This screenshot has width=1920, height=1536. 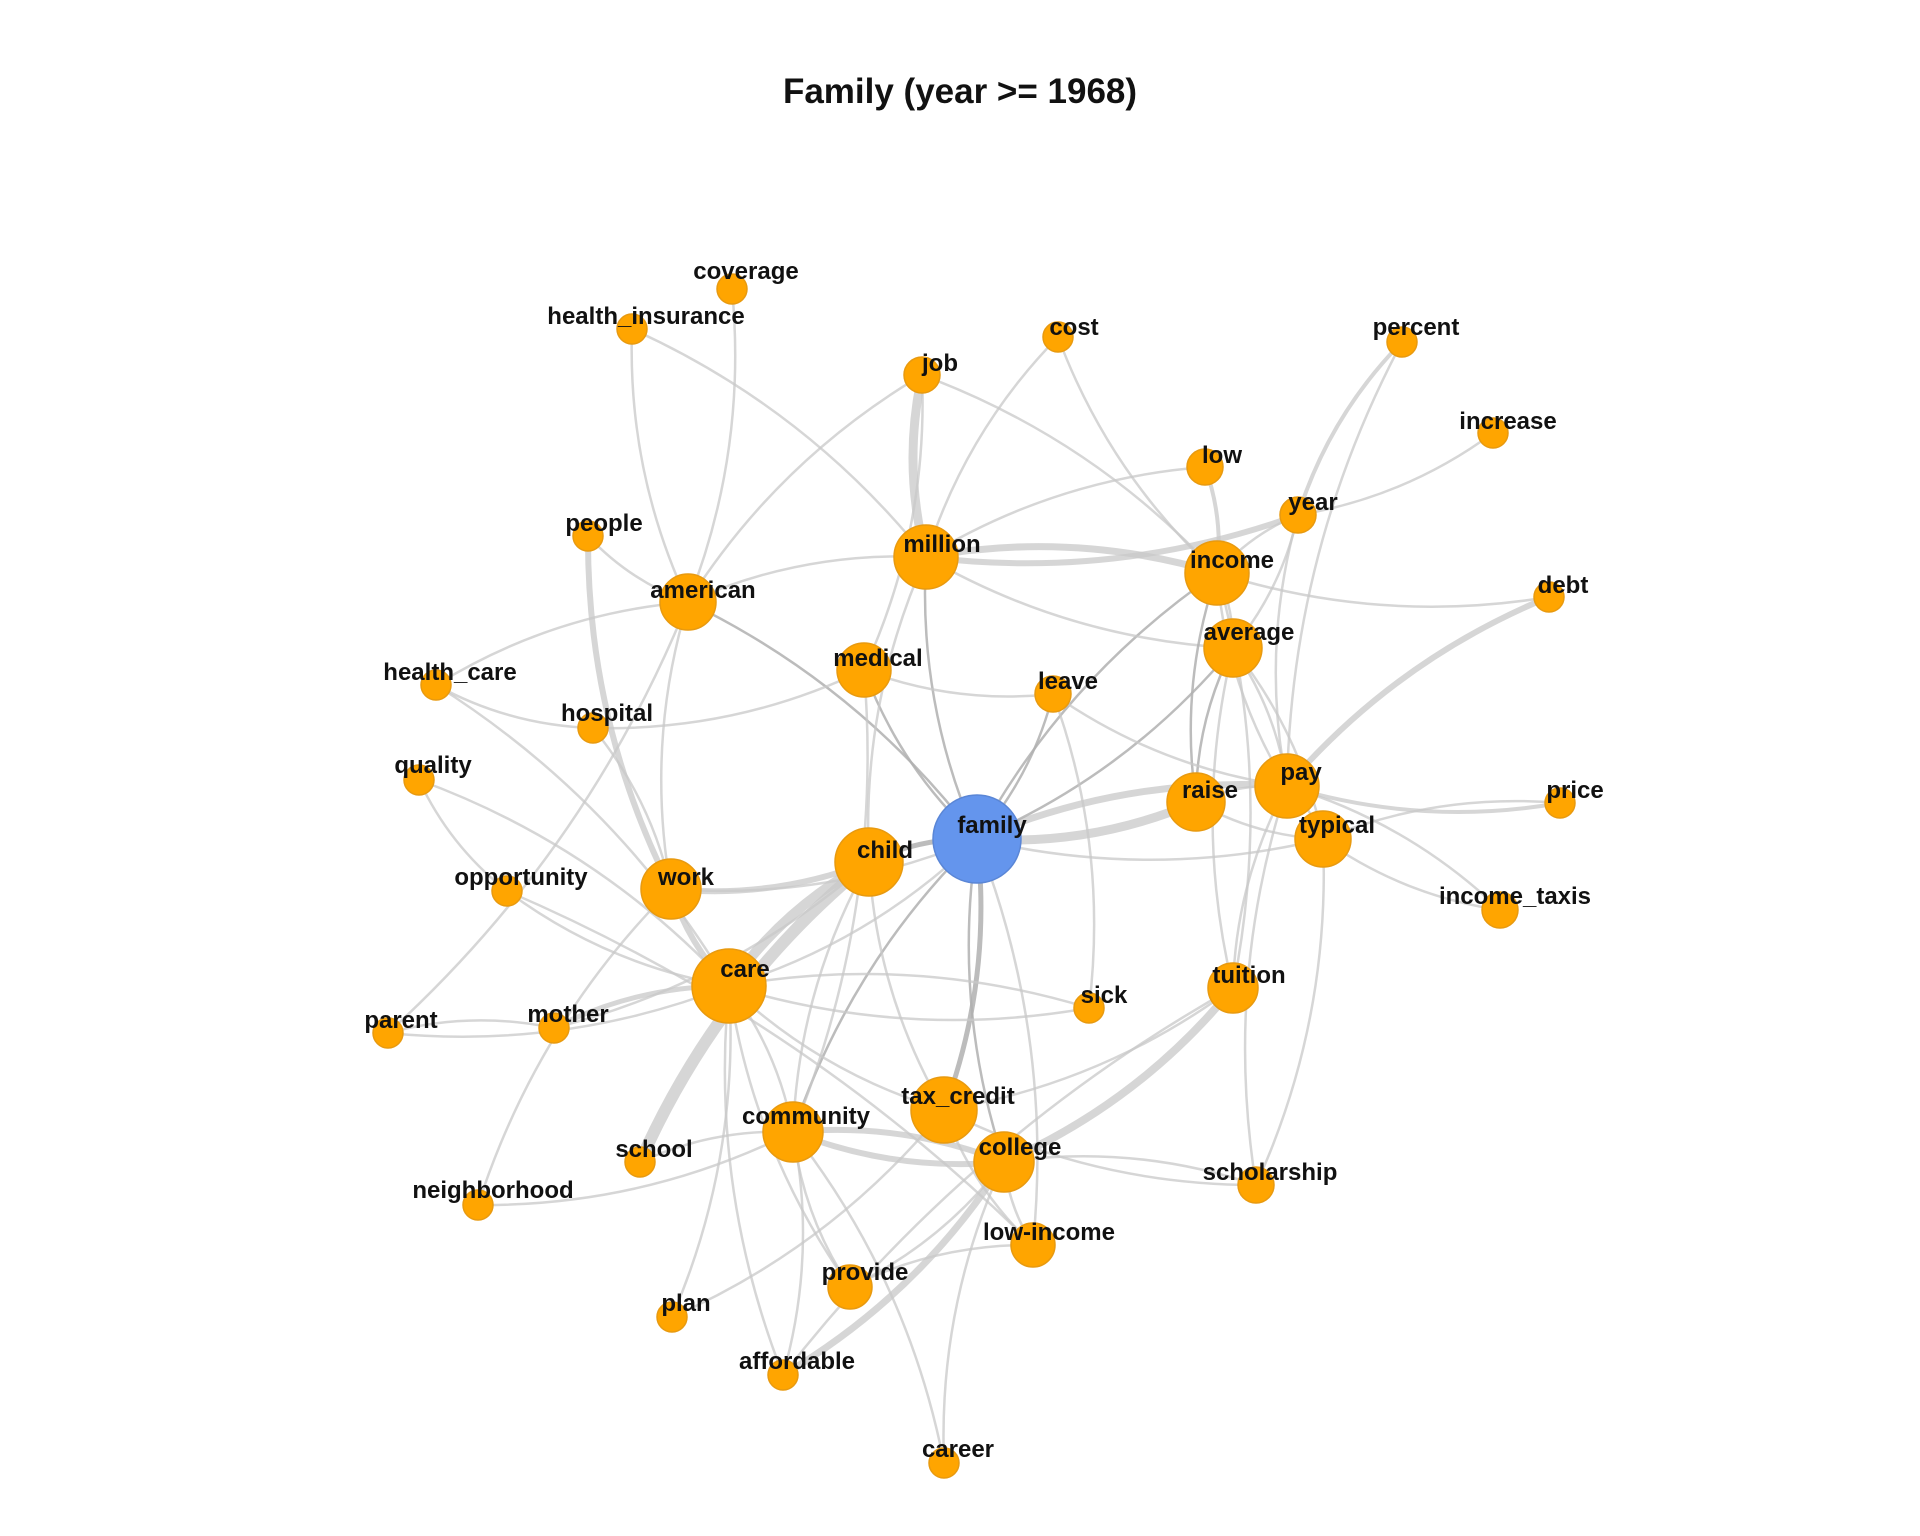 I want to click on edge-typical-price, so click(x=1441, y=820).